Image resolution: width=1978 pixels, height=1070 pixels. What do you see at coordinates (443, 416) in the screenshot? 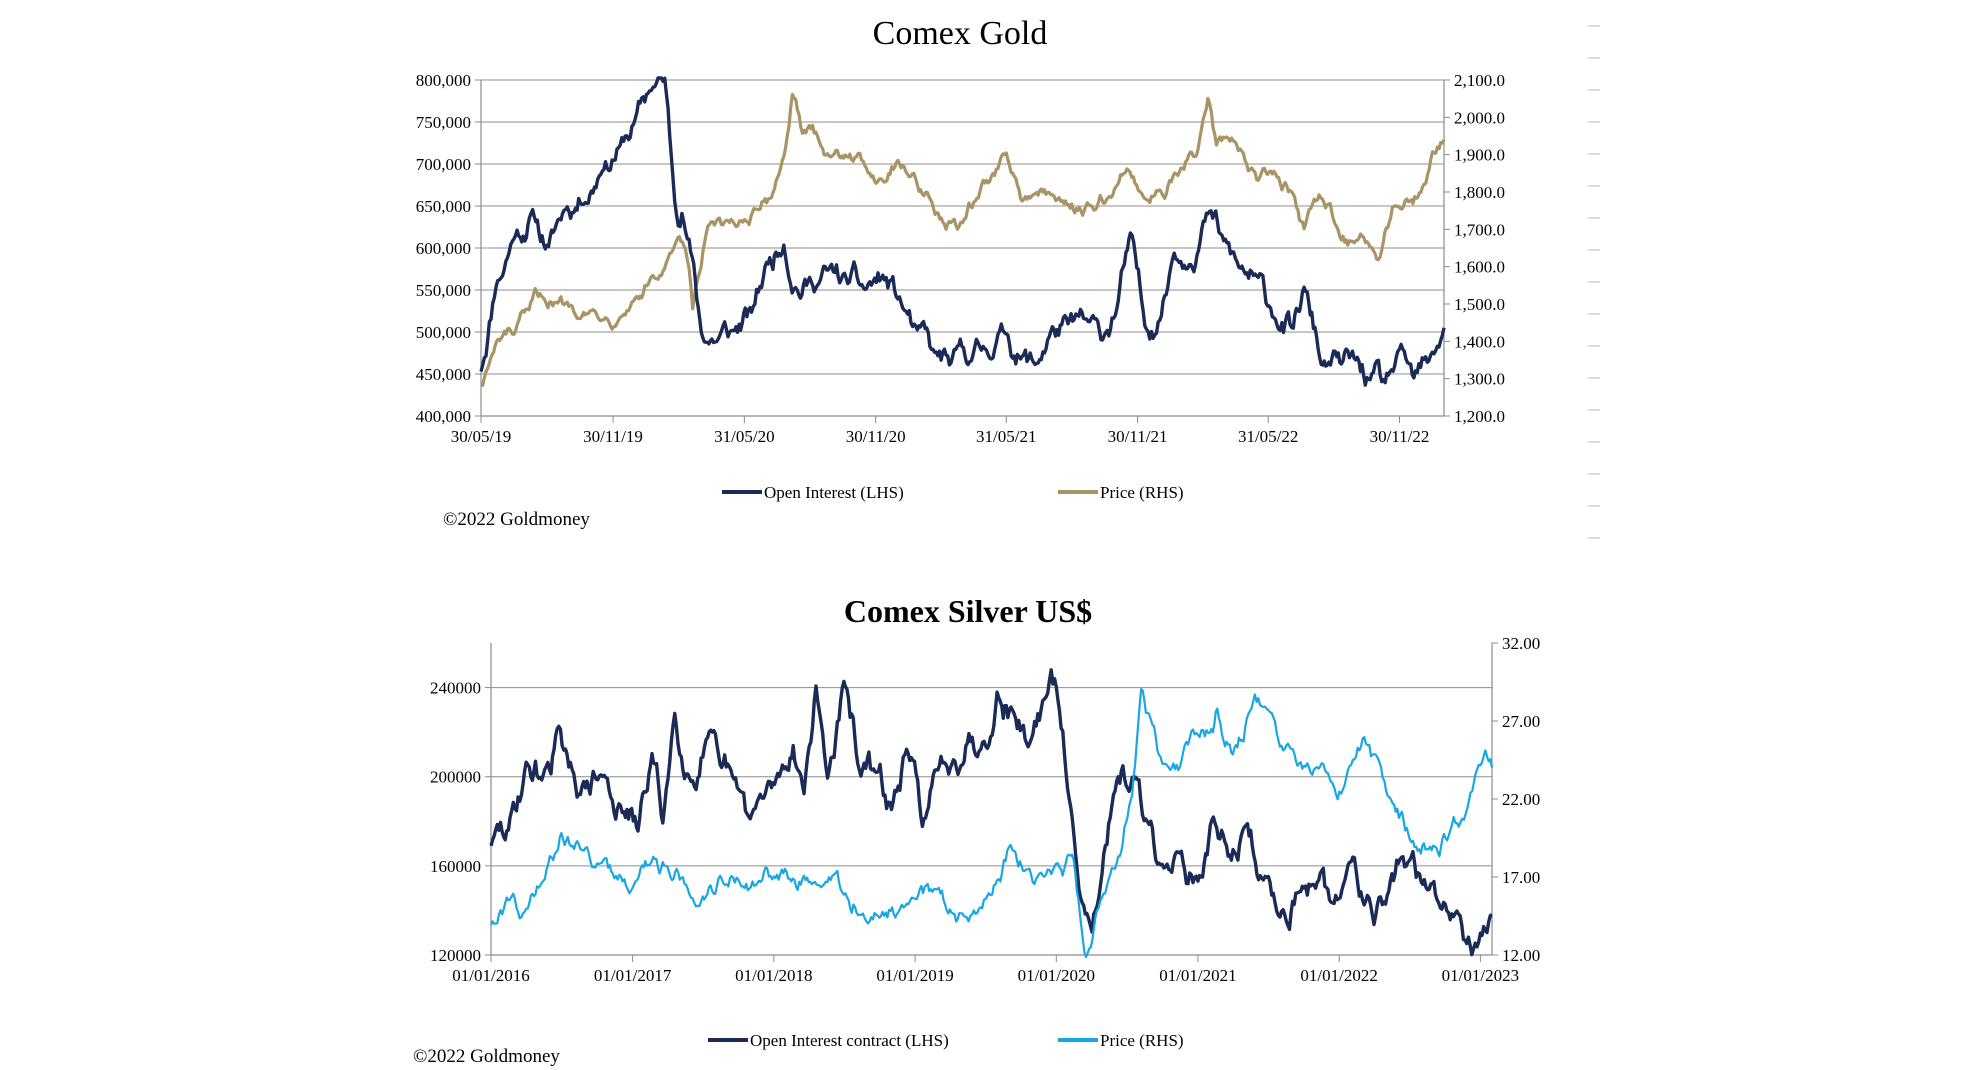
I see `gold-left-tick-label: 400,000` at bounding box center [443, 416].